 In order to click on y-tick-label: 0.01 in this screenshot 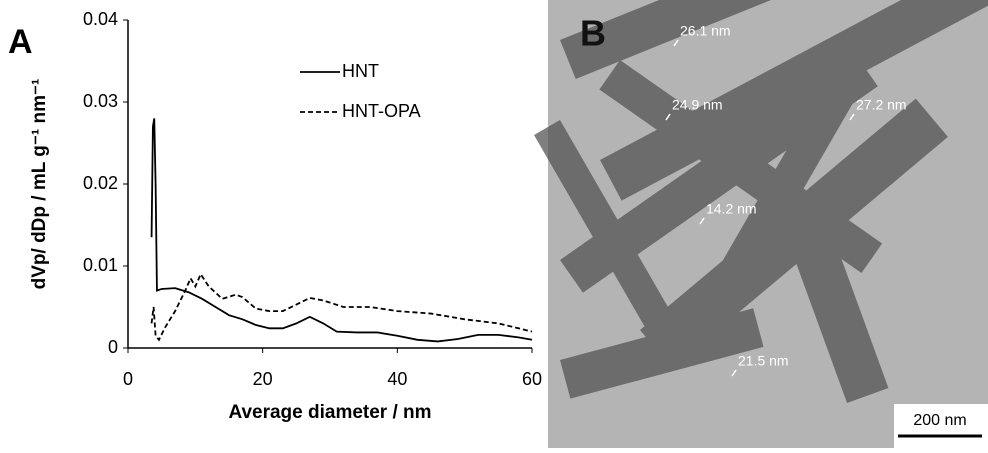, I will do `click(100, 265)`.